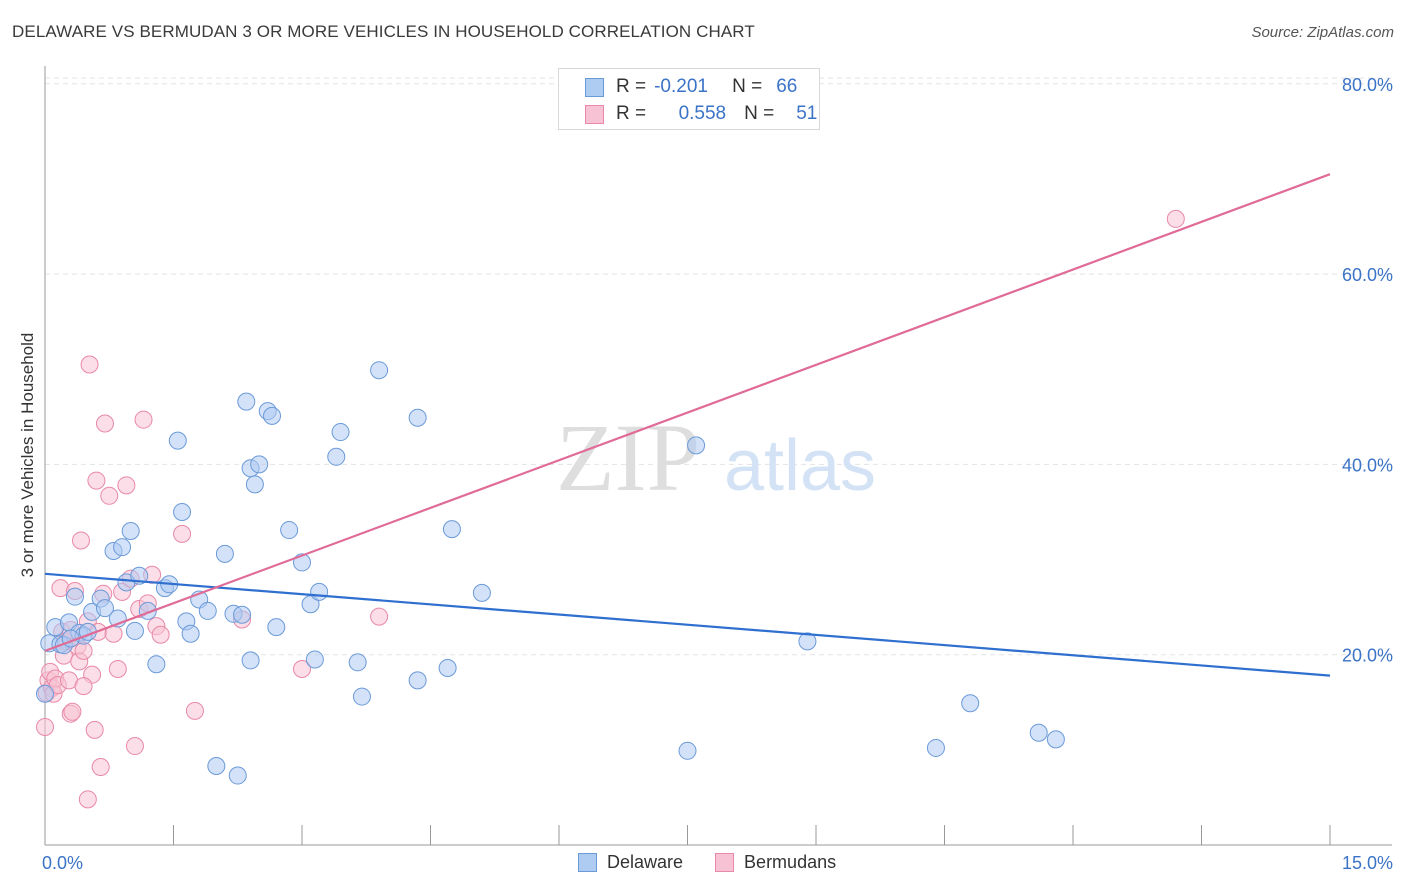 The image size is (1406, 892). I want to click on y-tick-label: 20.0%, so click(1367, 656).